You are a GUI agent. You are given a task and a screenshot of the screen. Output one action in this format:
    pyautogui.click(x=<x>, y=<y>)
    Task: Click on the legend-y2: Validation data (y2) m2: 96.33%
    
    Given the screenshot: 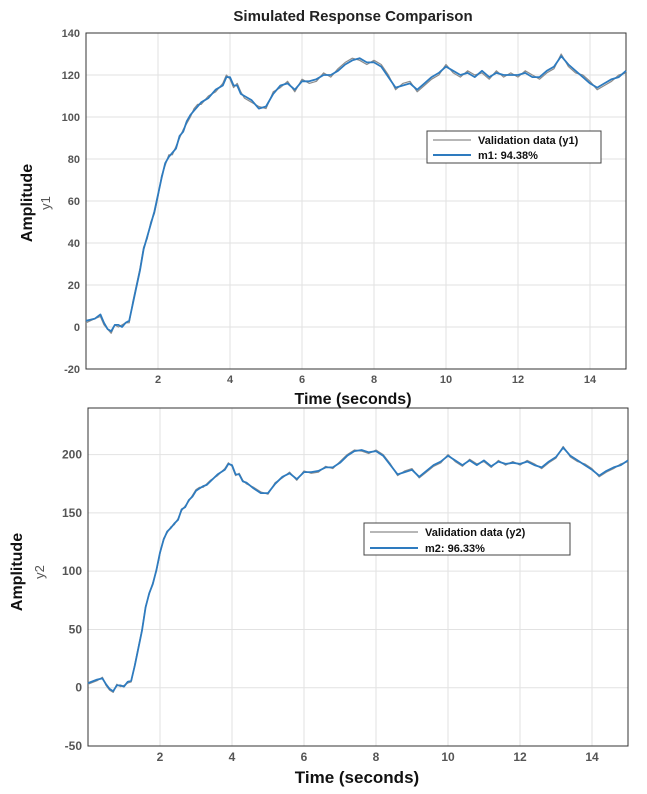 What is the action you would take?
    pyautogui.click(x=467, y=539)
    